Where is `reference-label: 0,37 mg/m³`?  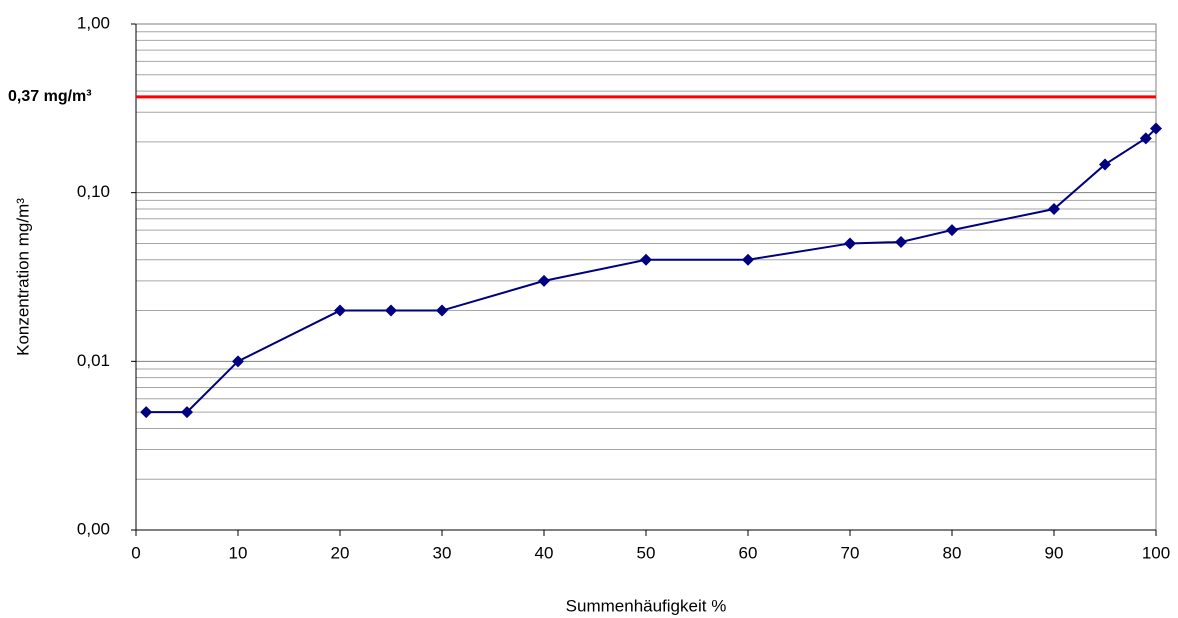
reference-label: 0,37 mg/m³ is located at coordinates (50, 96).